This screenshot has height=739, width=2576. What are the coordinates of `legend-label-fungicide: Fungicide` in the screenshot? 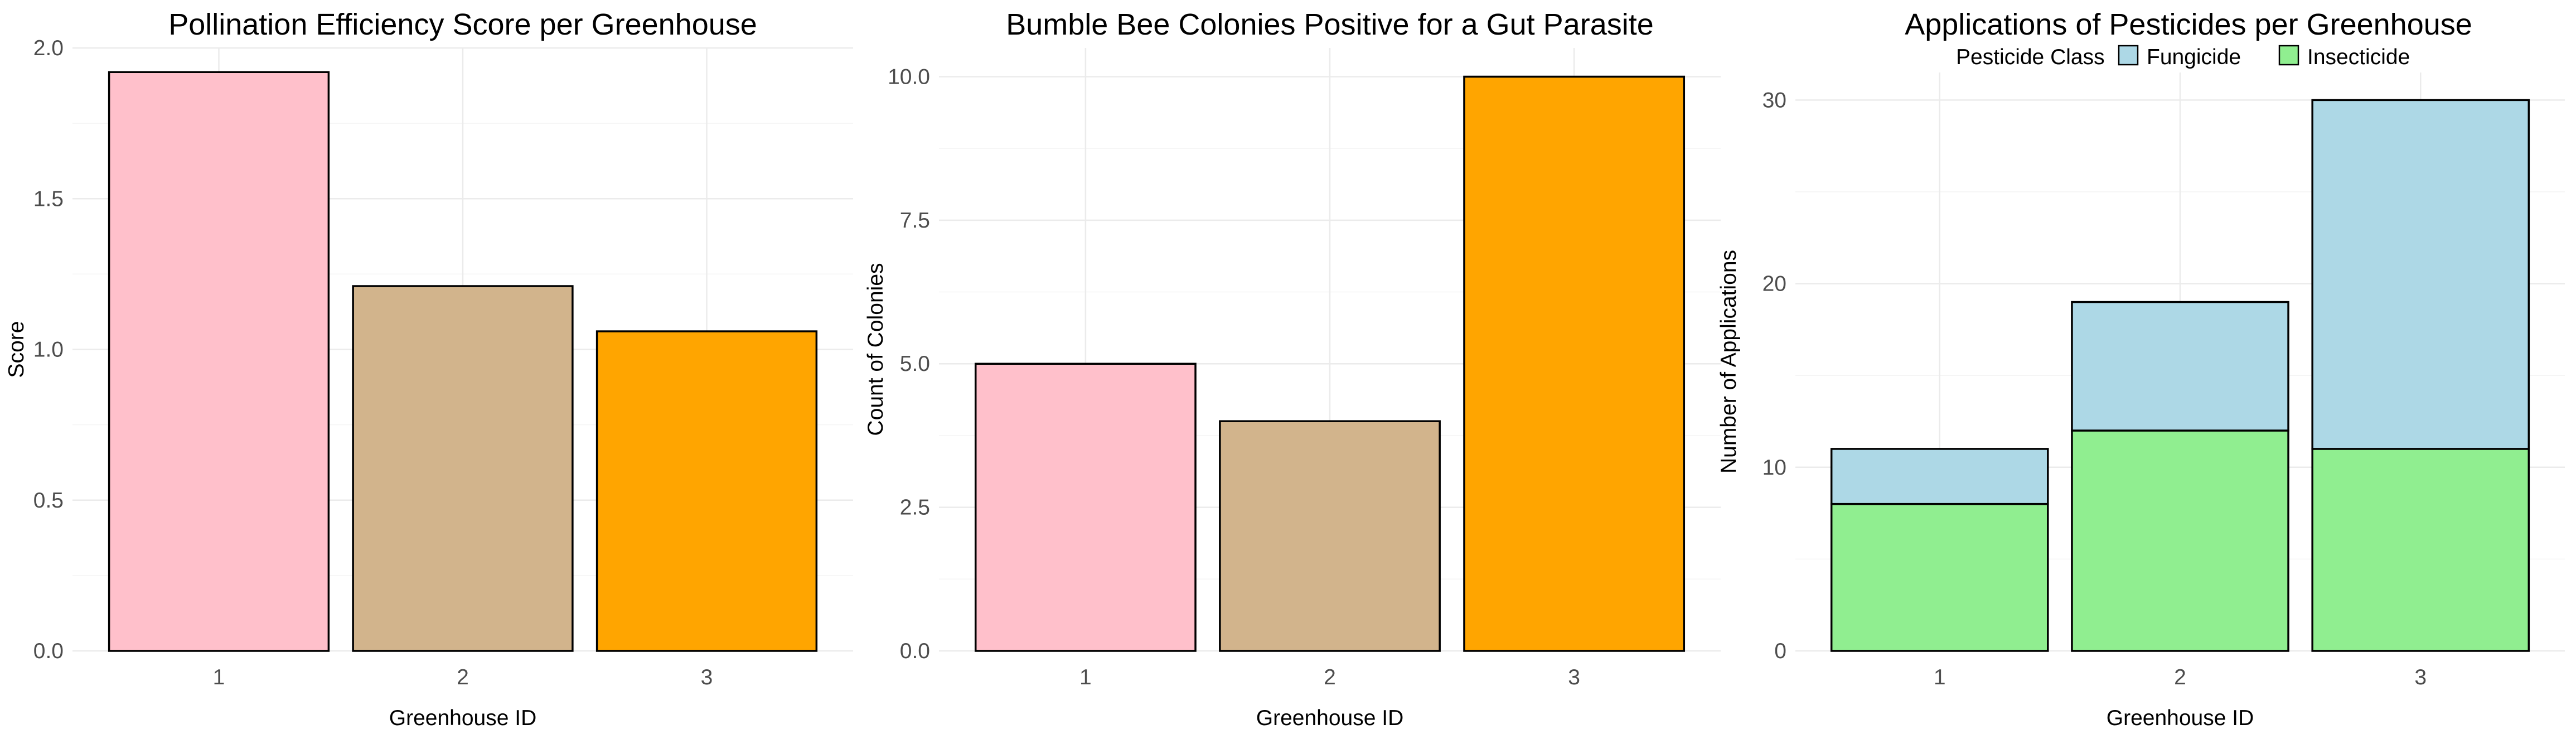 It's located at (2194, 57).